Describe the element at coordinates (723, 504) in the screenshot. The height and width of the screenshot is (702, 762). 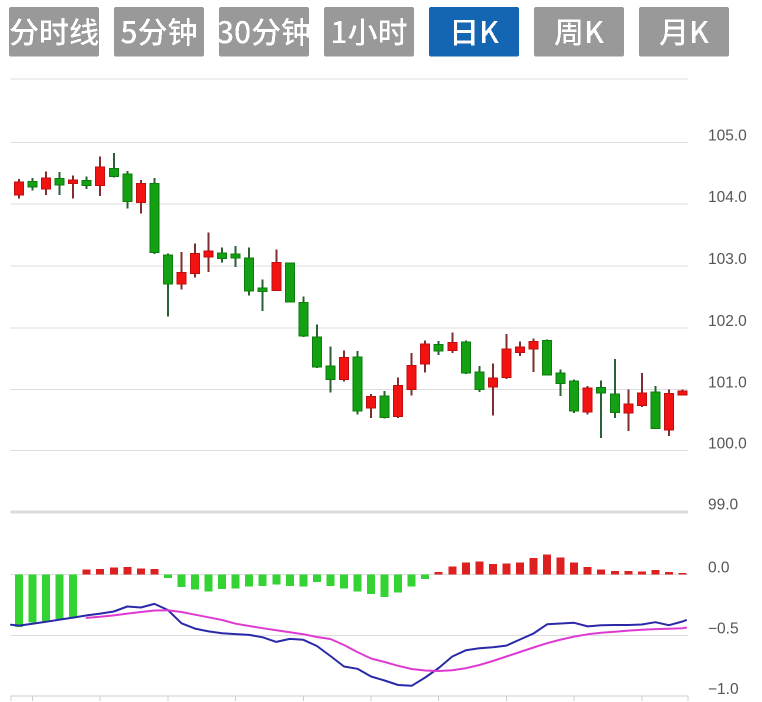
I see `svg-text: 99.0` at that location.